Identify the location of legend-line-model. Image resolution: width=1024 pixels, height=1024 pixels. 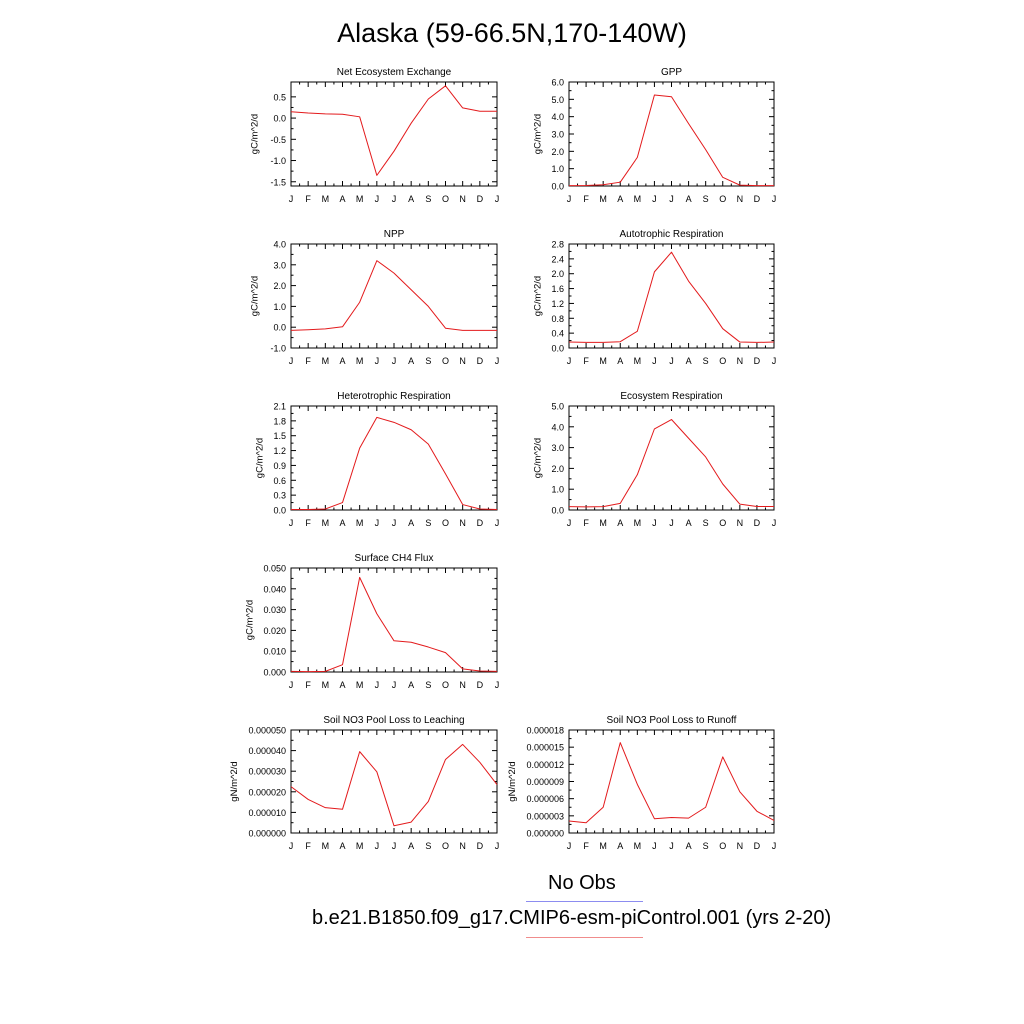
(584, 937).